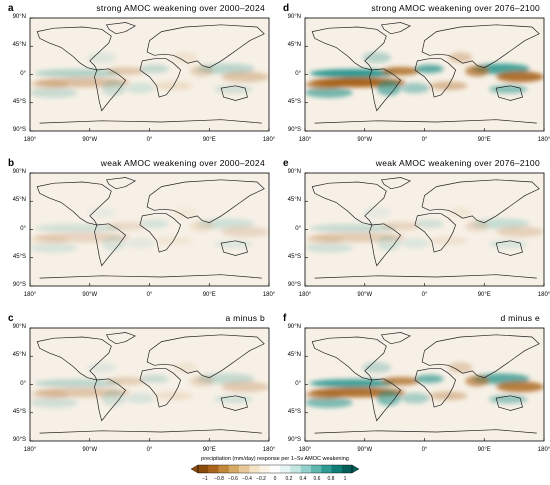 The height and width of the screenshot is (485, 550). What do you see at coordinates (182, 163) in the screenshot?
I see `panel-title: weak AMOC weakening over 2000–2024` at bounding box center [182, 163].